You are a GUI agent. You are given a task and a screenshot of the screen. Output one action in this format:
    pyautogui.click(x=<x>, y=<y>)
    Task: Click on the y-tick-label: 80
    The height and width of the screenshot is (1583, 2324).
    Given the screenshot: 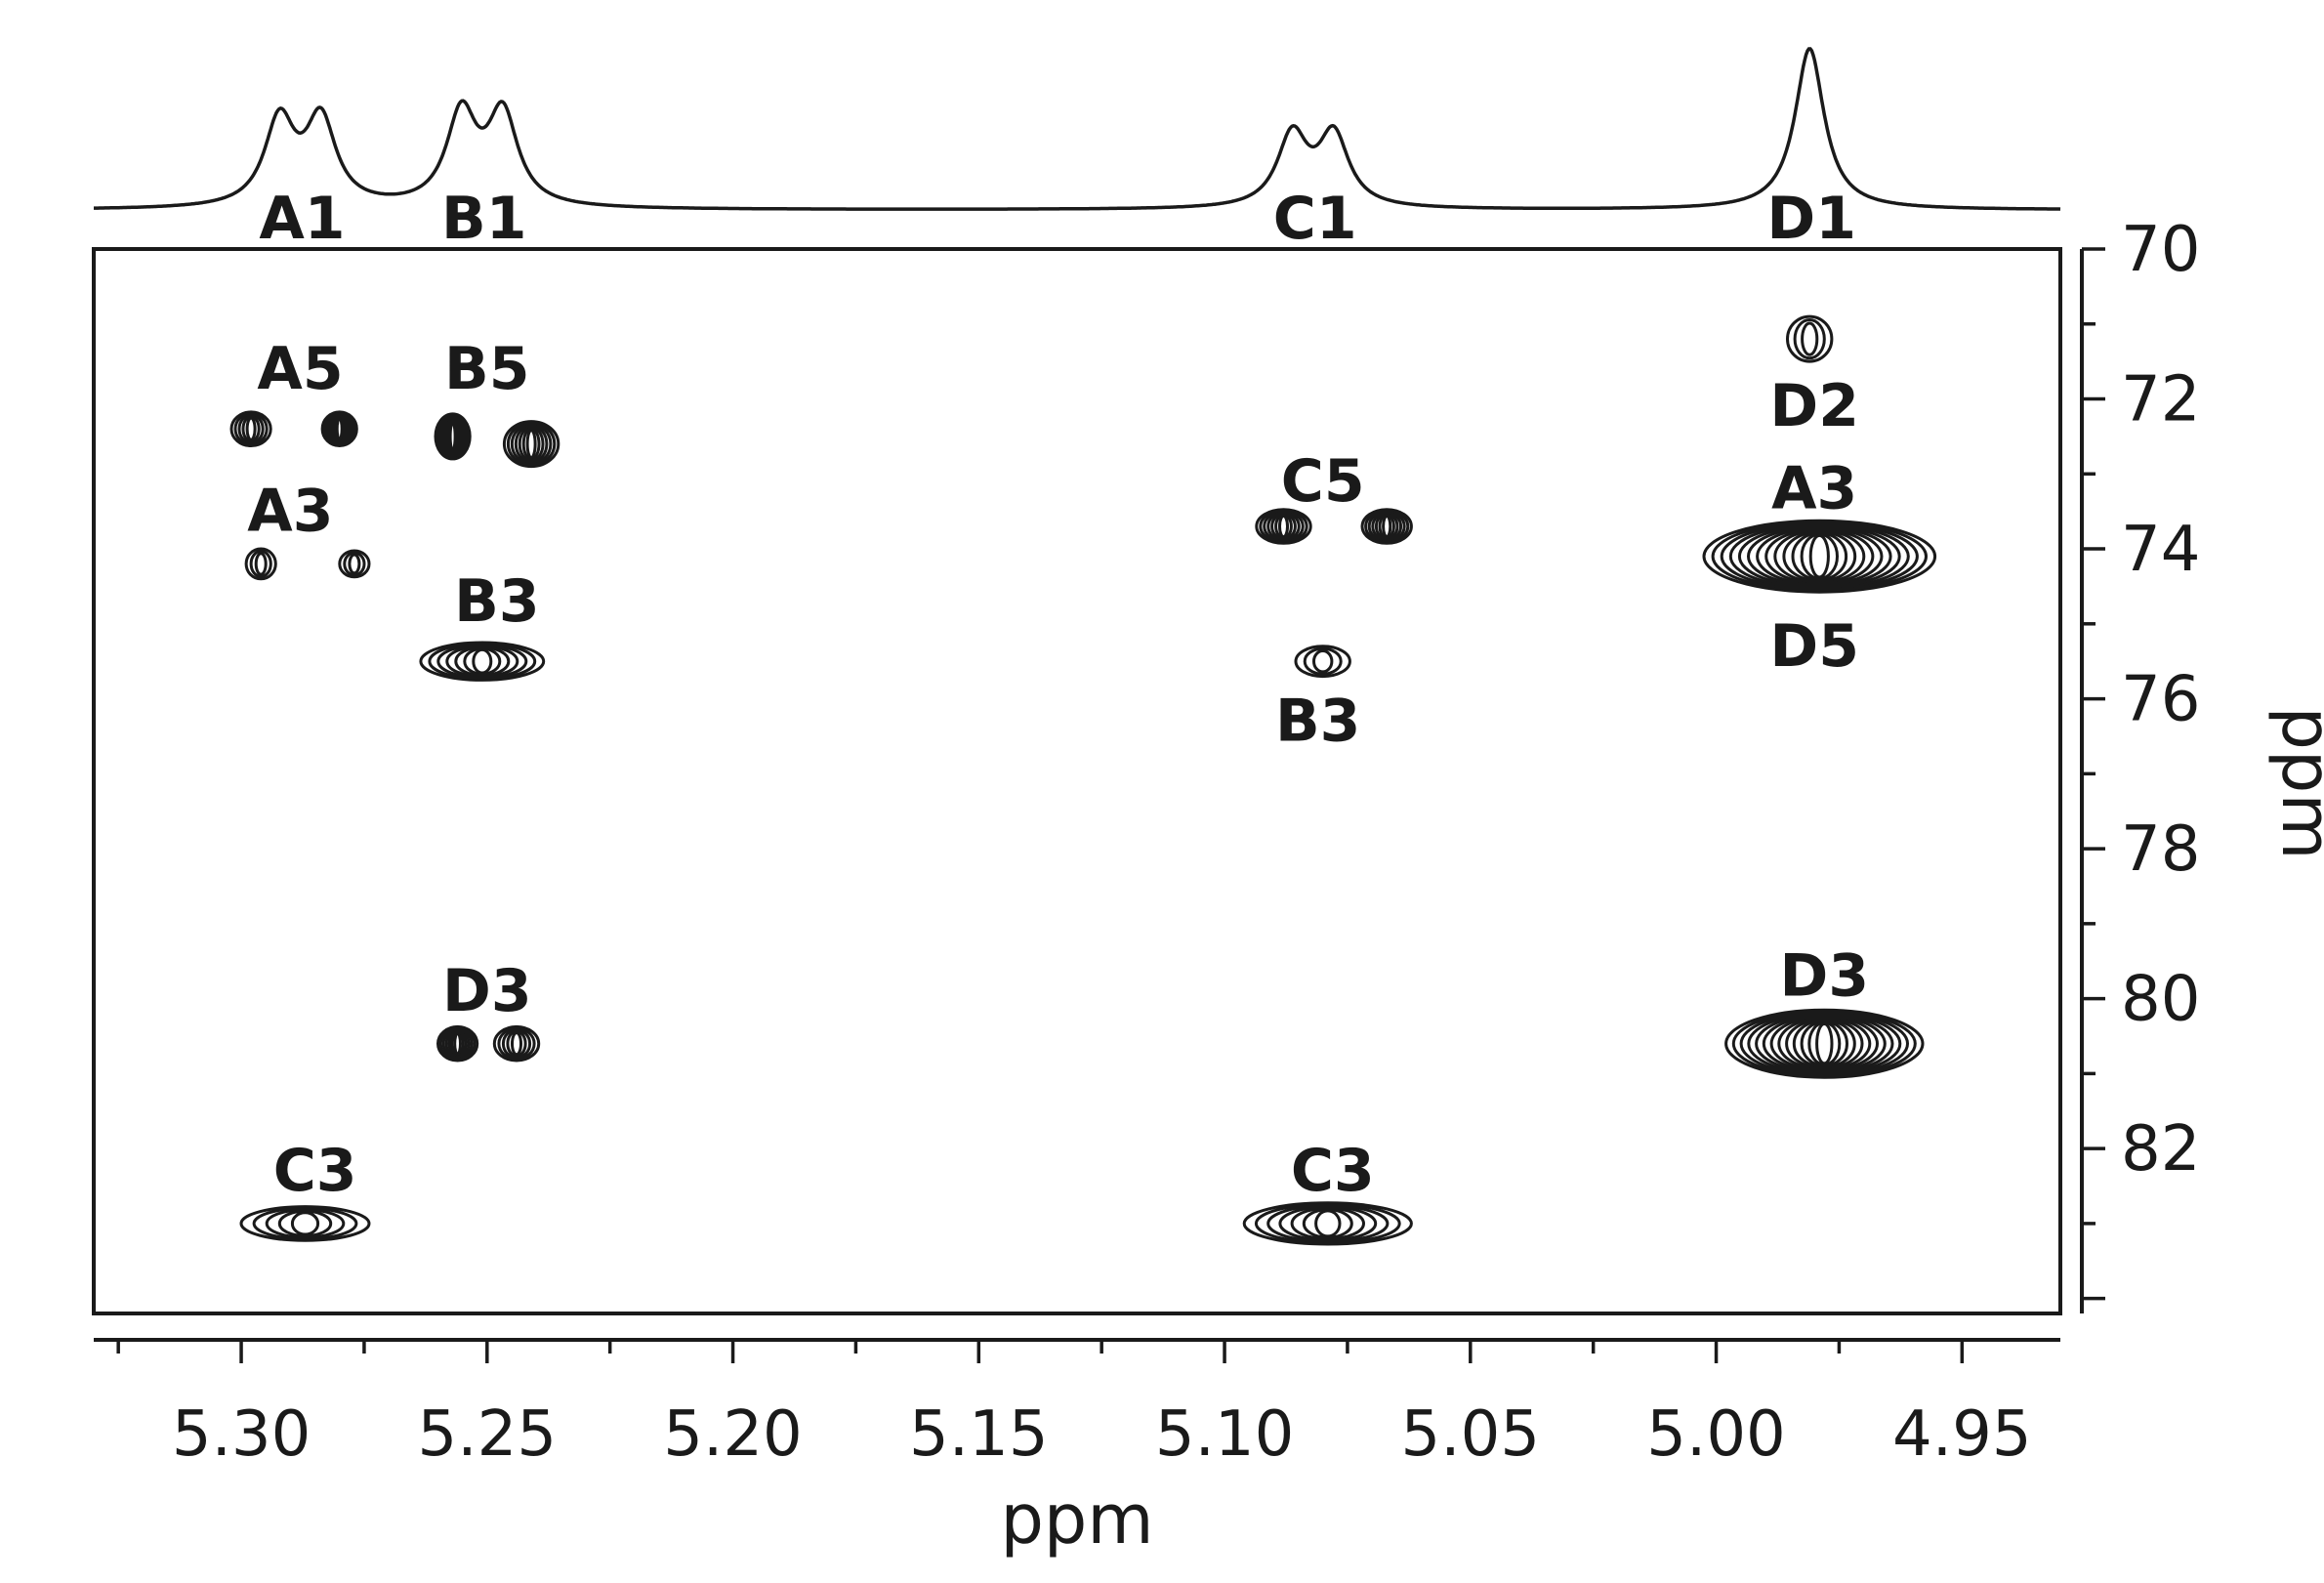 What is the action you would take?
    pyautogui.click(x=2160, y=1000)
    